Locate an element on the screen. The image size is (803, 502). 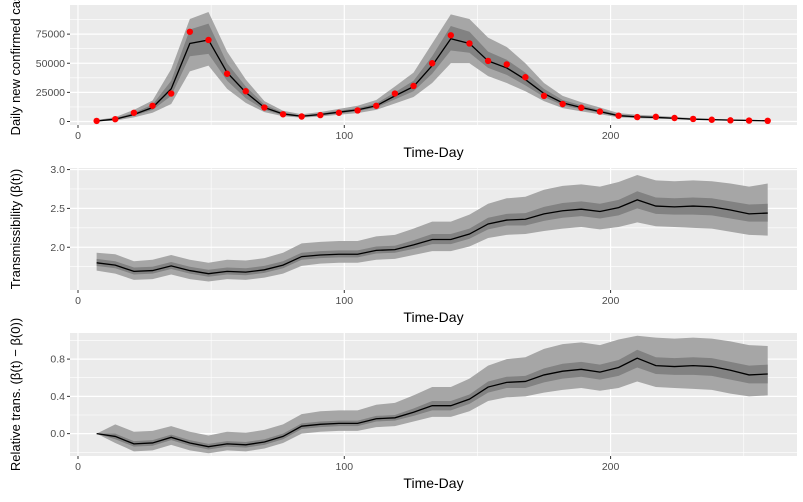
inner-credible-band is located at coordinates (432, 234).